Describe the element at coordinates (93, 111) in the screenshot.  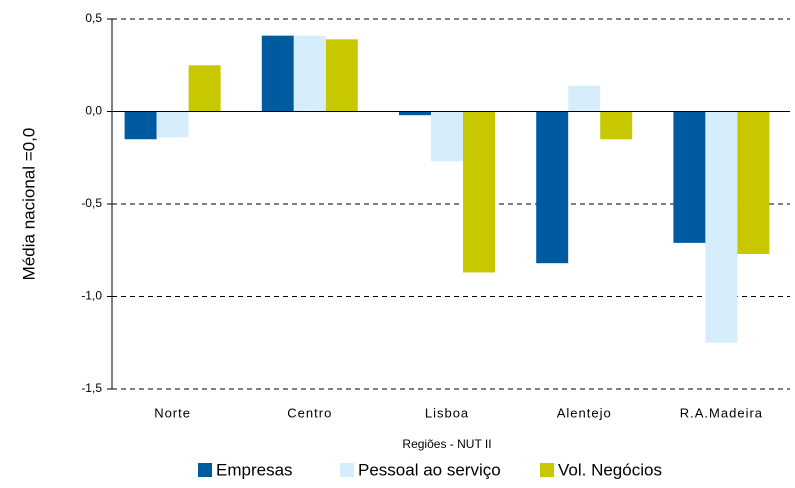
I see `y-tick-label: 0,0` at that location.